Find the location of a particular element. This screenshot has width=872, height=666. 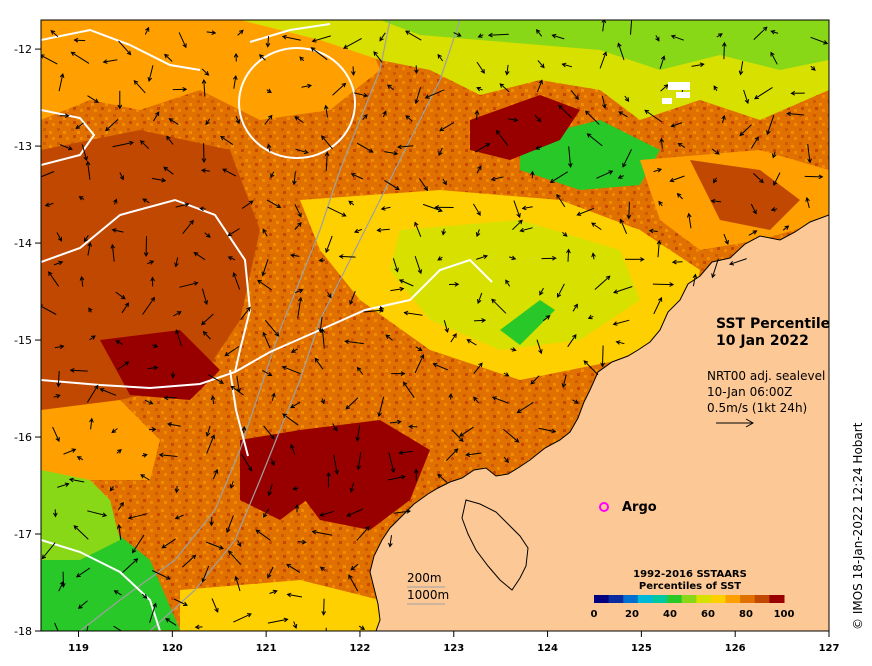

sst-patch-warm-west is located at coordinates (150, 275).